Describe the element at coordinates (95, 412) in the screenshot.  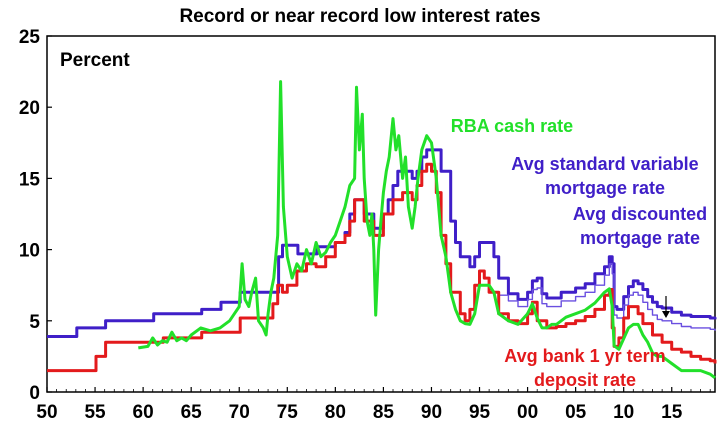
I see `x-tick-label: 55` at that location.